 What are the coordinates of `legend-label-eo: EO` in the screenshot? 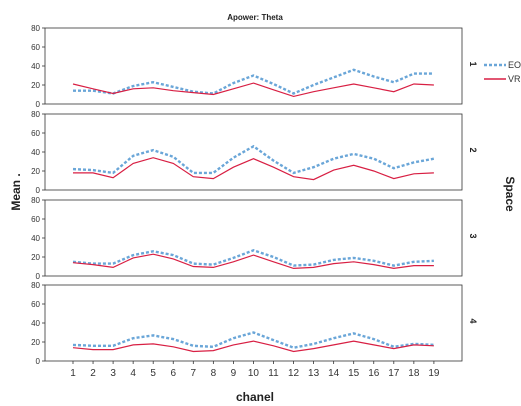 It's located at (514, 65).